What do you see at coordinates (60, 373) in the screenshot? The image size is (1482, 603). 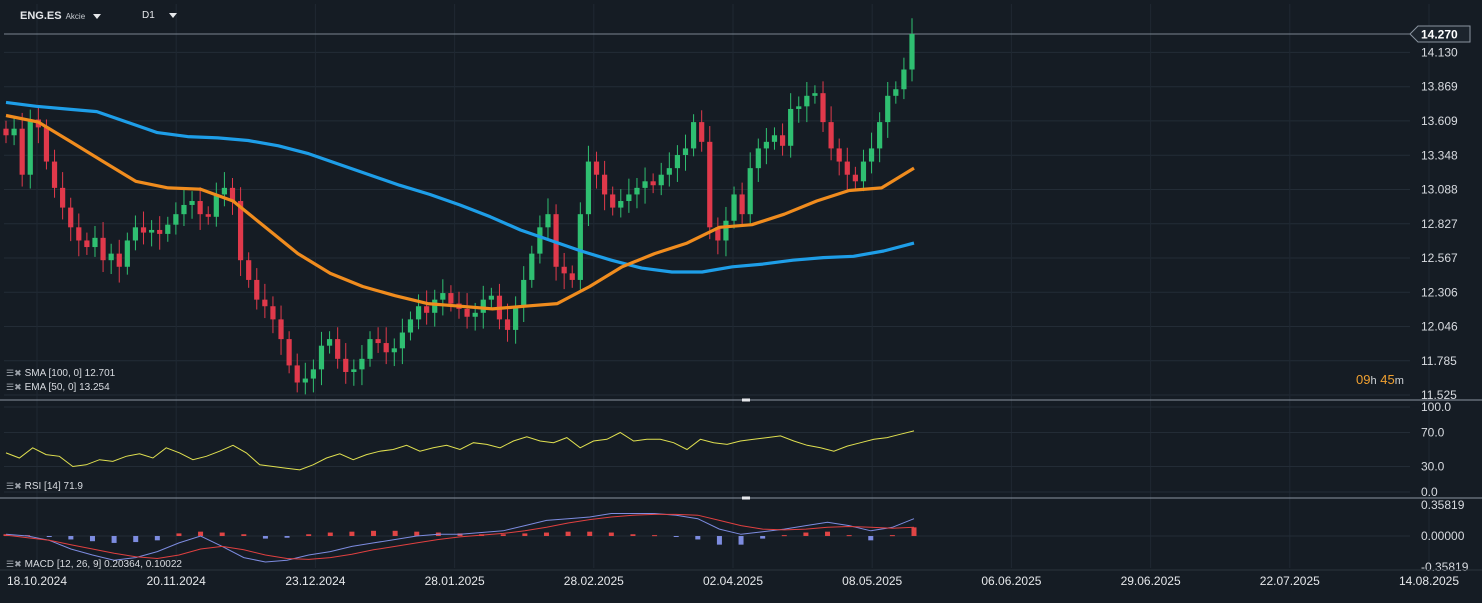 I see `sma-legend: ☰✖ SMA [100, 0] 12.701` at bounding box center [60, 373].